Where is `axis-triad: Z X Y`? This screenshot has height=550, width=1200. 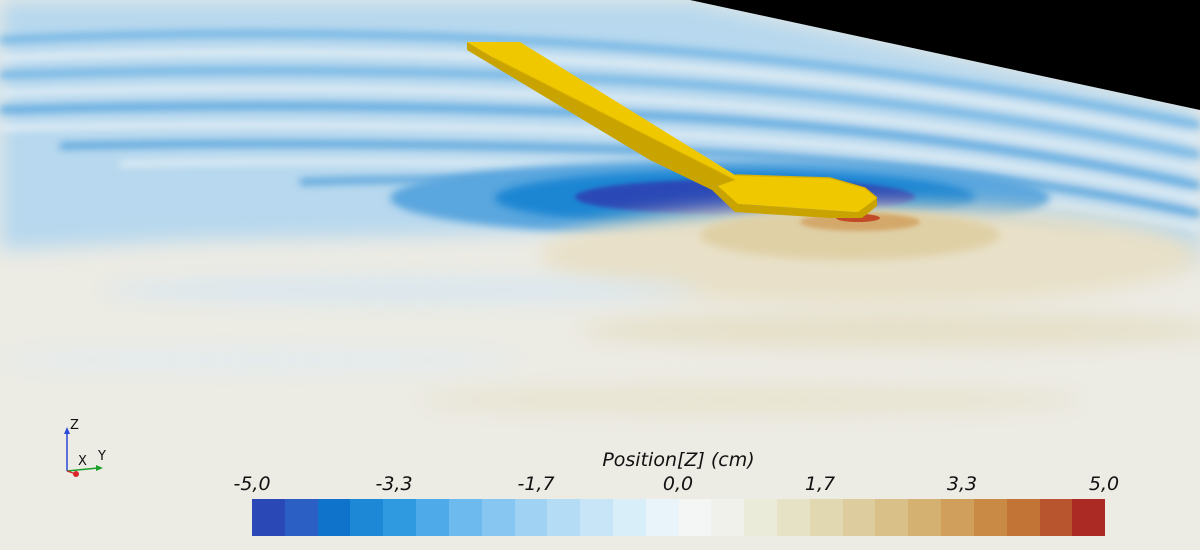
axis-triad: Z X Y is located at coordinates (85, 450).